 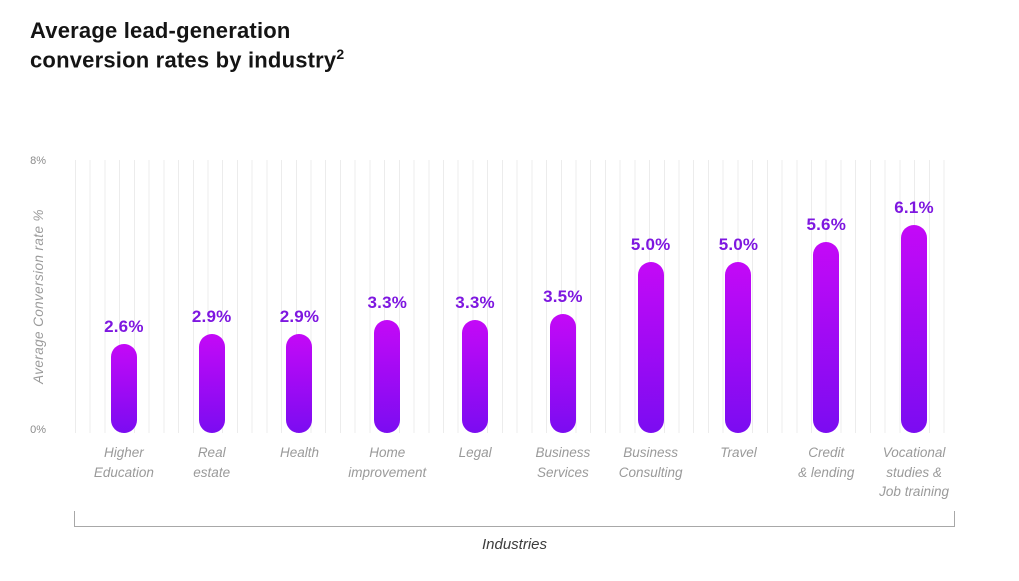 What do you see at coordinates (914, 207) in the screenshot?
I see `bar-value-label: 6.1%` at bounding box center [914, 207].